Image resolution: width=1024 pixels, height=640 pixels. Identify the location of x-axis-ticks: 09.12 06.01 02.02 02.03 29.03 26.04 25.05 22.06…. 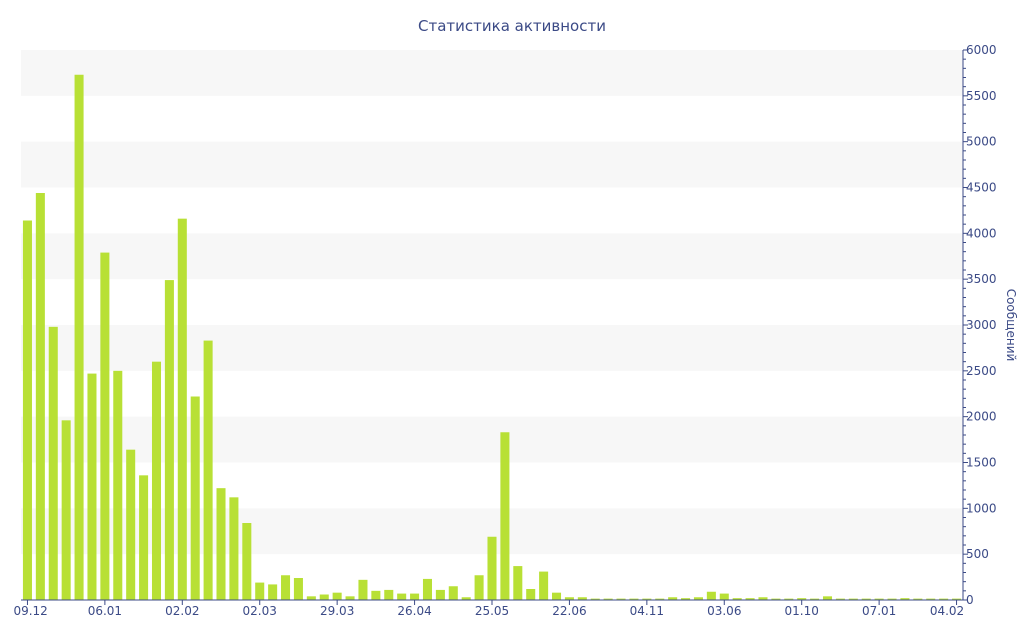
(488, 609).